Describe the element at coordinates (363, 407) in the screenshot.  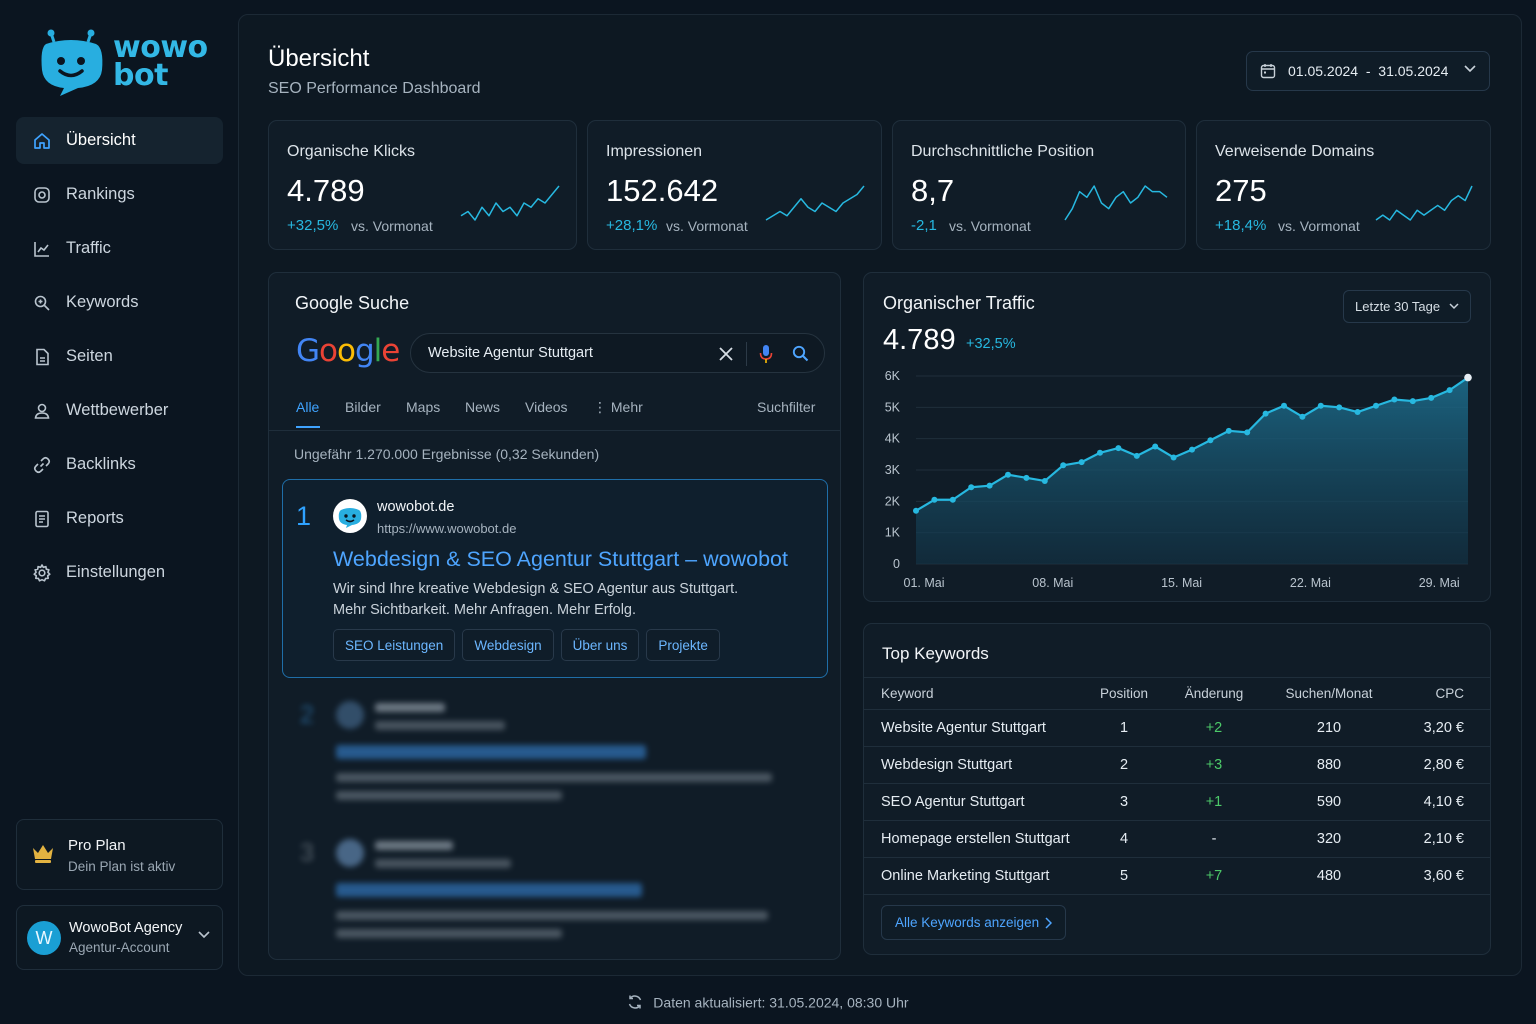
I see `tab-bilder: Bilder` at that location.